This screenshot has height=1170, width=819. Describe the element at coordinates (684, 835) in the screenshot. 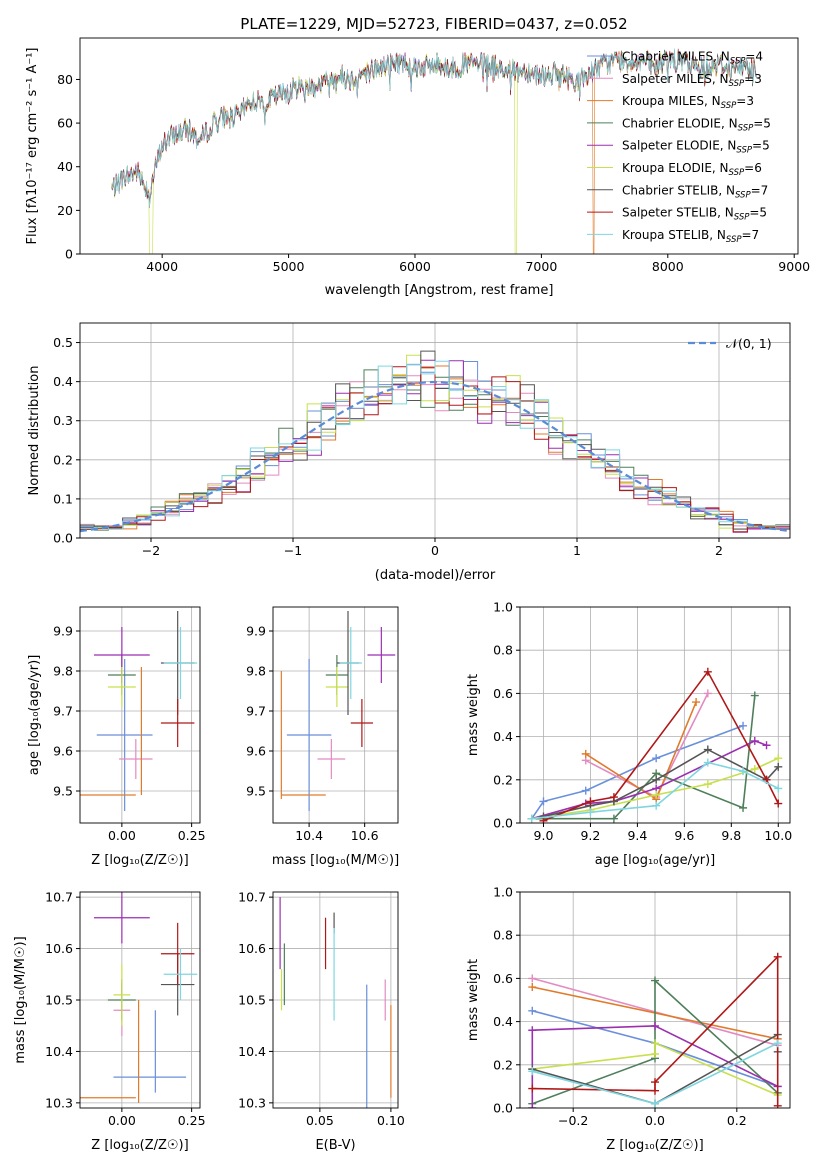

I see `x-tick-label: 9.6` at that location.